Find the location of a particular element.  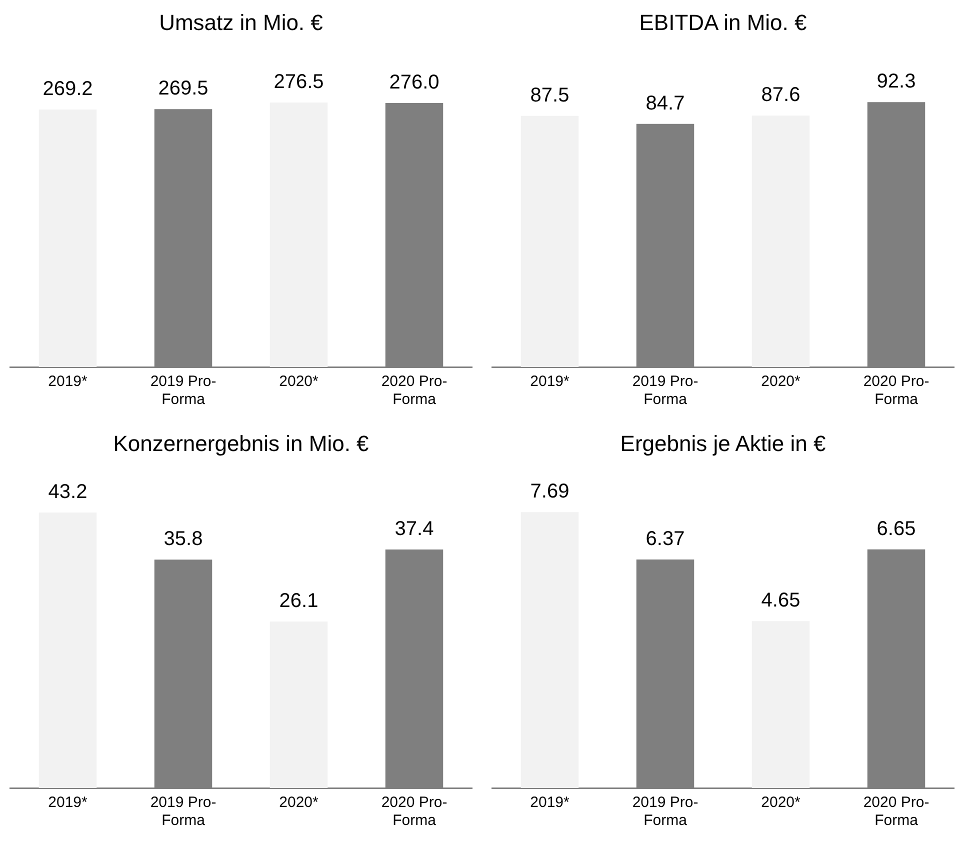

data-label: 87.6 is located at coordinates (780, 95).